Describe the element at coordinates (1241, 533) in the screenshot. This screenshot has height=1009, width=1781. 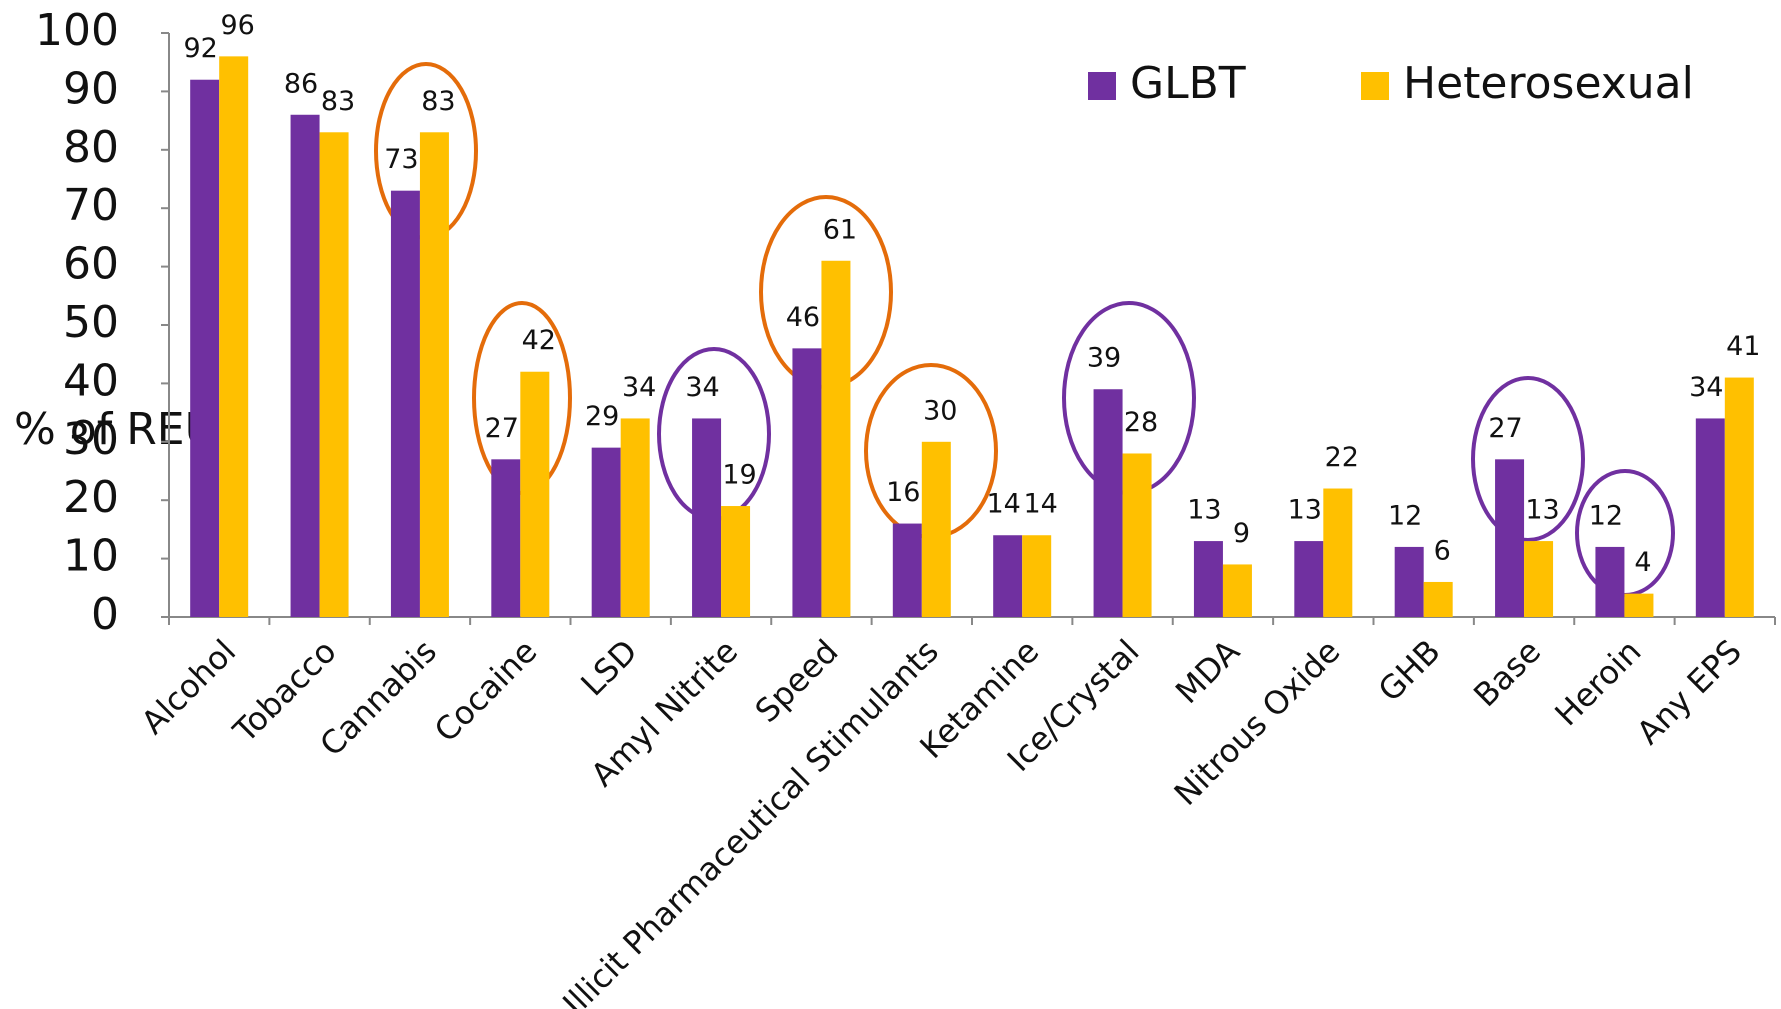
I see `value-label: 9` at that location.